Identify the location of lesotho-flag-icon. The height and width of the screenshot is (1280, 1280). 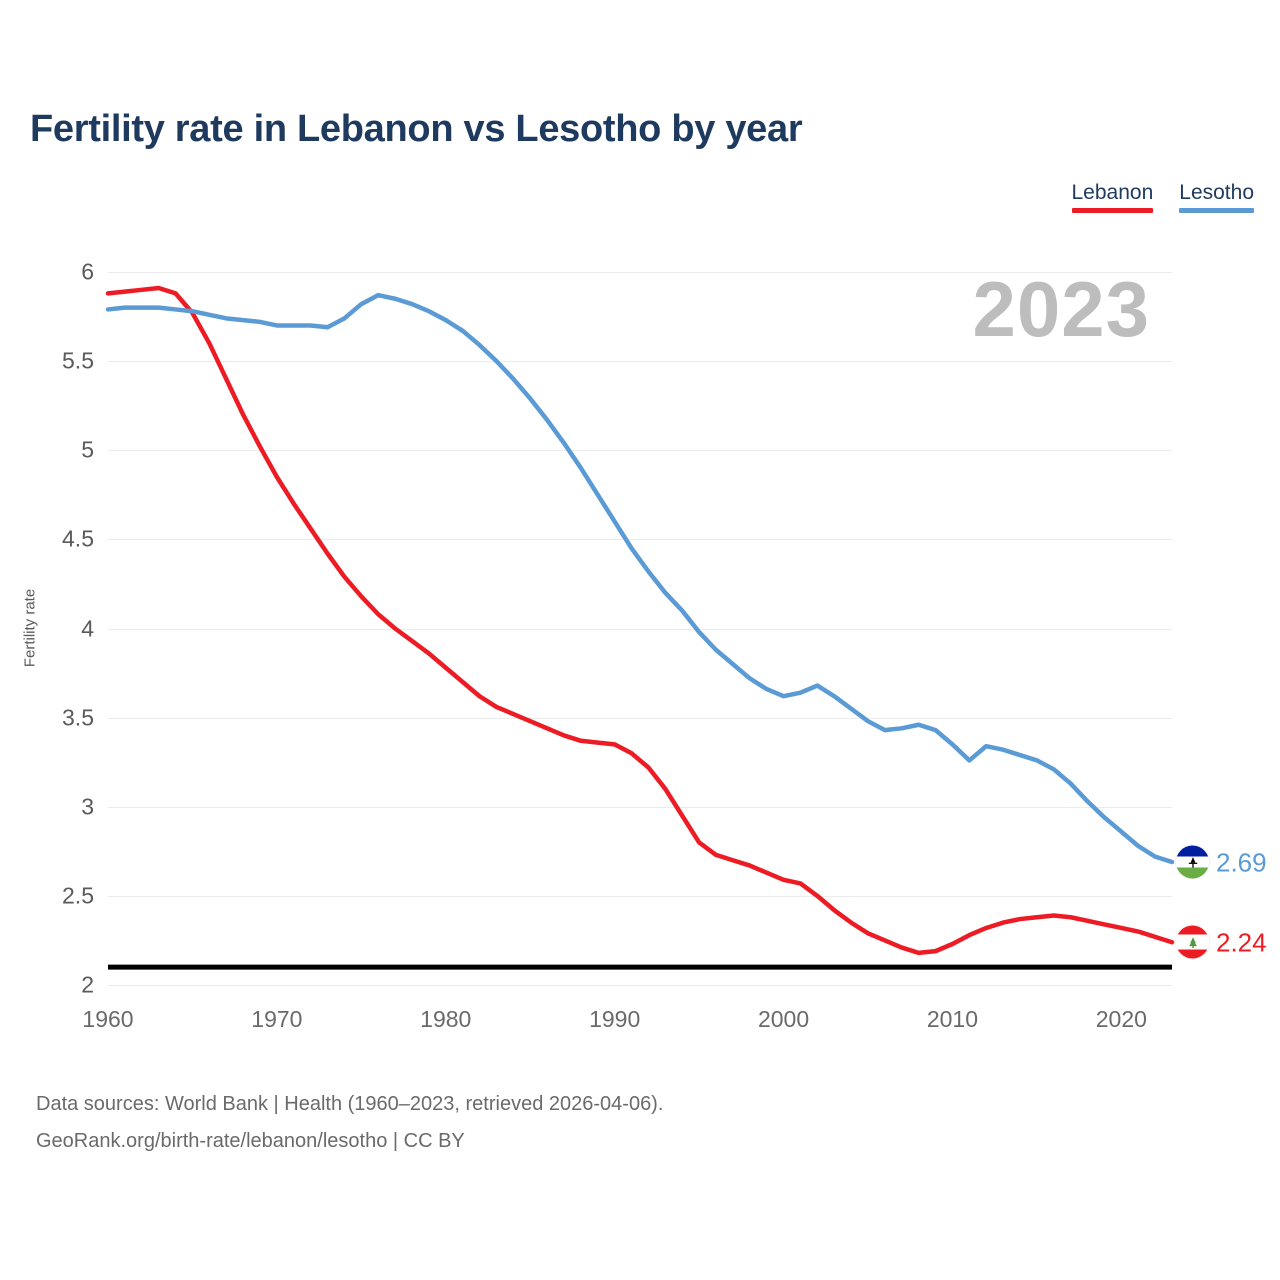
(1192, 862).